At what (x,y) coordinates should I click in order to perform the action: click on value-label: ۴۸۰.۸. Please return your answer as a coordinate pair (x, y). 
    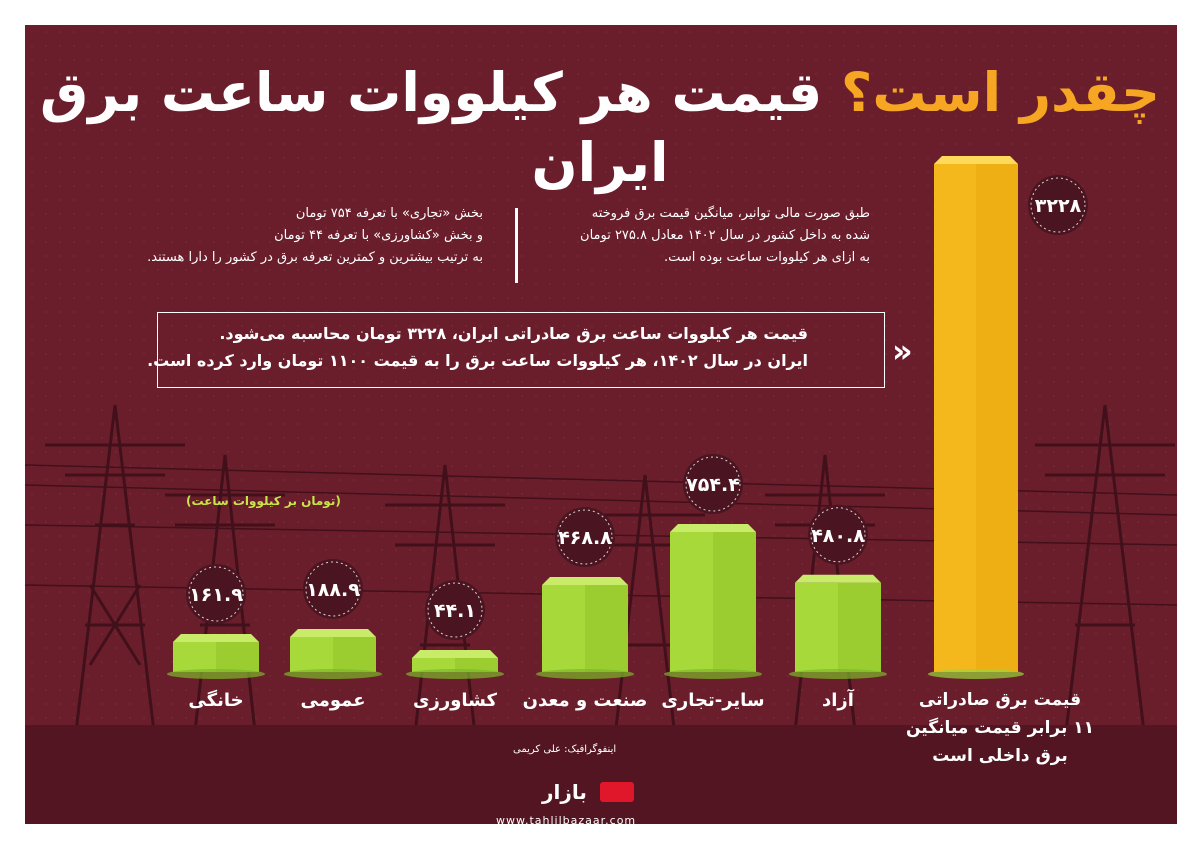
    Looking at the image, I should click on (838, 536).